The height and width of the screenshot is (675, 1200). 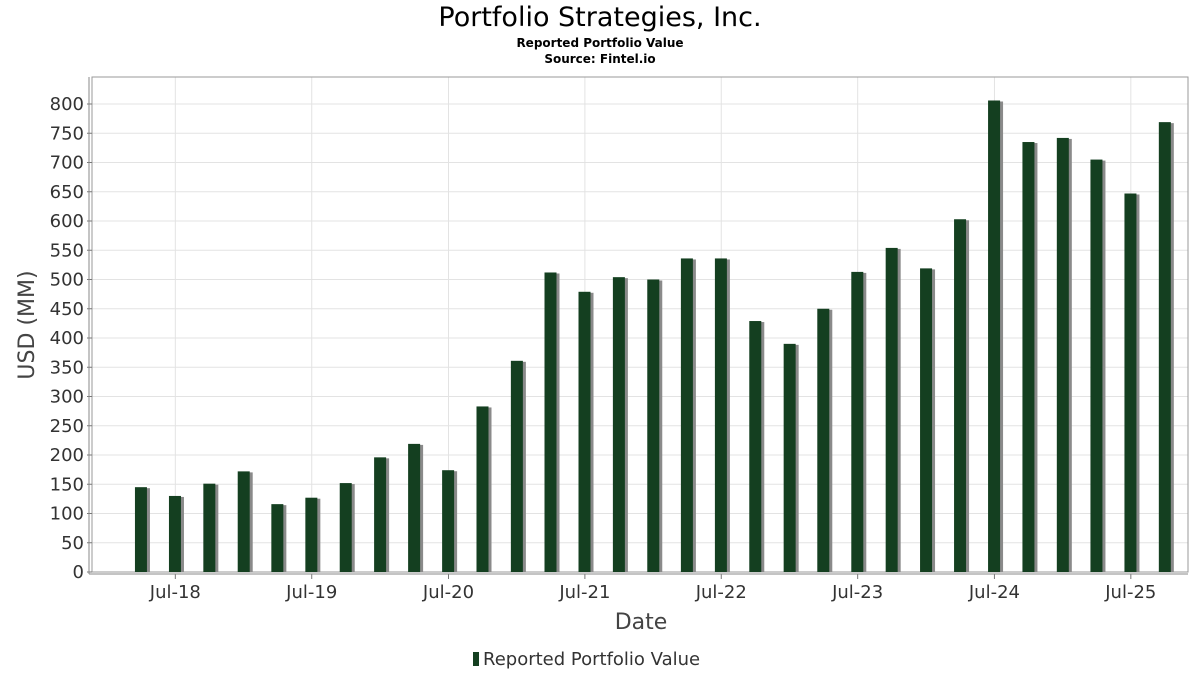 I want to click on y-tick-label: 0, so click(x=78, y=572).